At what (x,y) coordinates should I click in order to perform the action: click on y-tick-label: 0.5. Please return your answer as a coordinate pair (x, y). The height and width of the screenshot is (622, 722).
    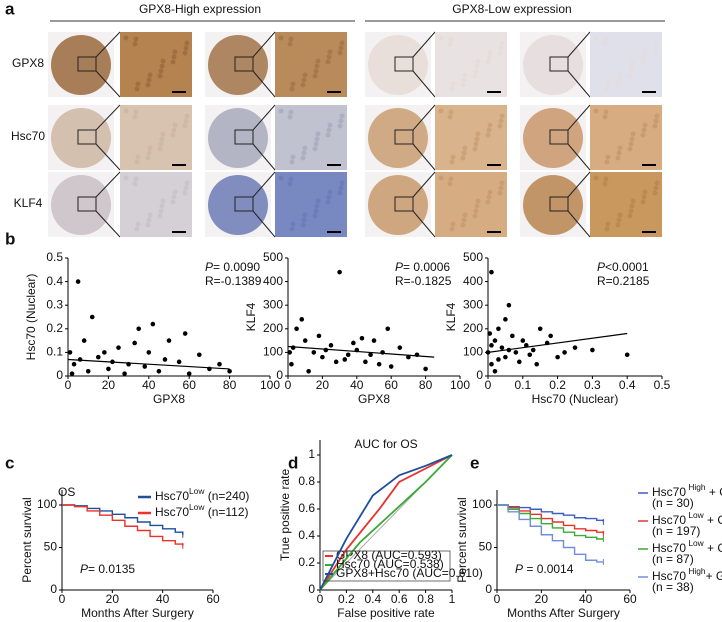
    Looking at the image, I should click on (54, 257).